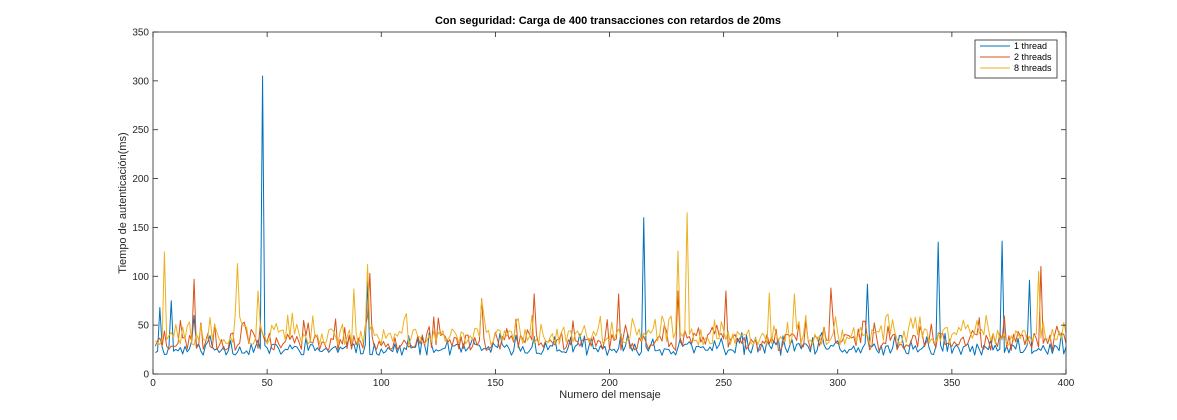 This screenshot has width=1177, height=420. Describe the element at coordinates (723, 383) in the screenshot. I see `x-tick-label: 250` at that location.